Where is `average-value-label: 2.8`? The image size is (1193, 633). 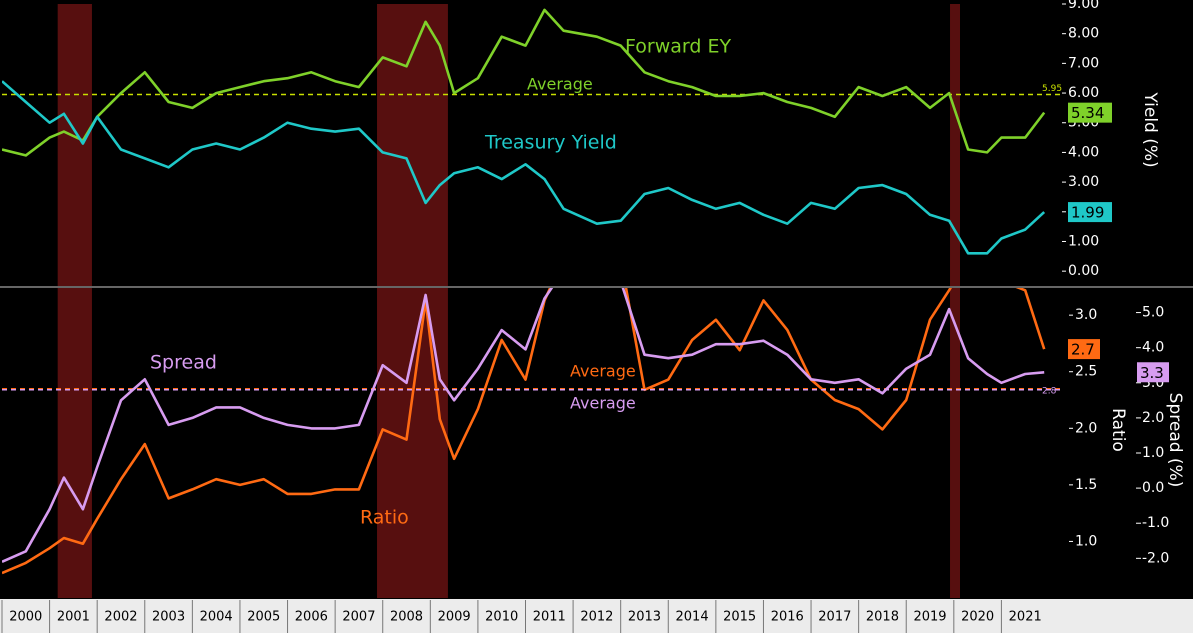 average-value-label: 2.8 is located at coordinates (1049, 391).